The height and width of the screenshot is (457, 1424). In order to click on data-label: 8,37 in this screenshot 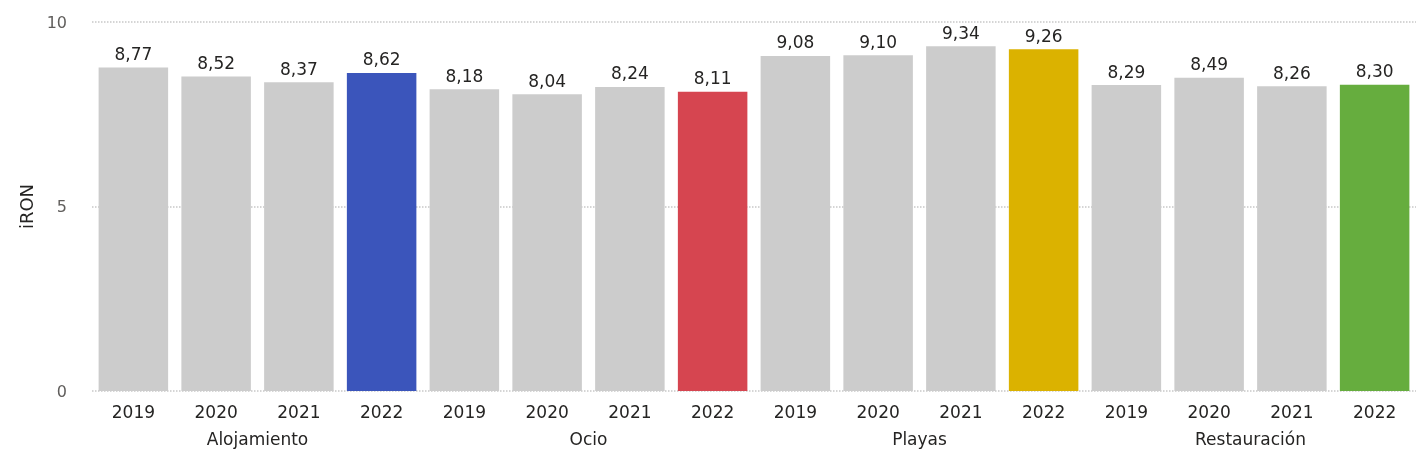, I will do `click(298, 68)`.